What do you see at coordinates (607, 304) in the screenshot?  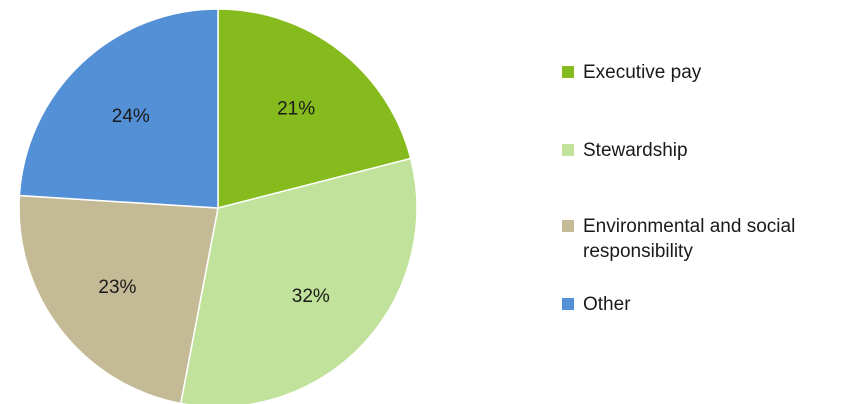 I see `legend-label-other: Other` at bounding box center [607, 304].